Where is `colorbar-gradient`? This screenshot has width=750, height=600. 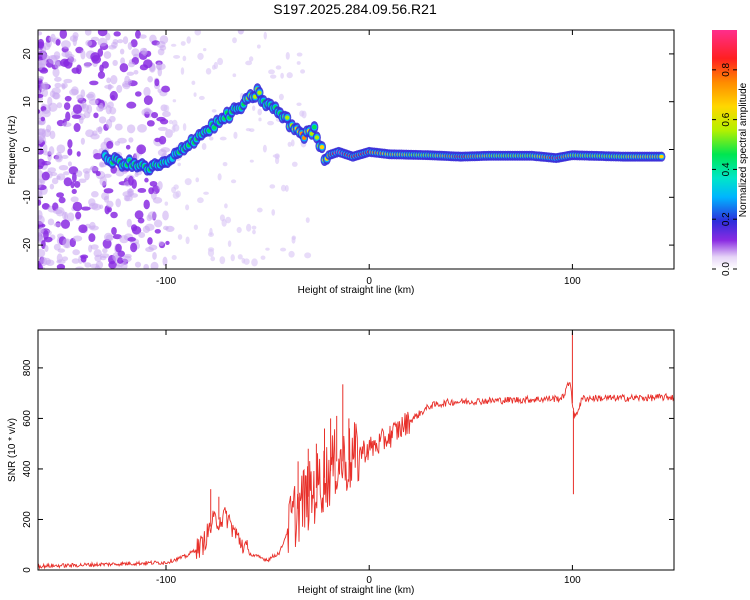 colorbar-gradient is located at coordinates (724, 149).